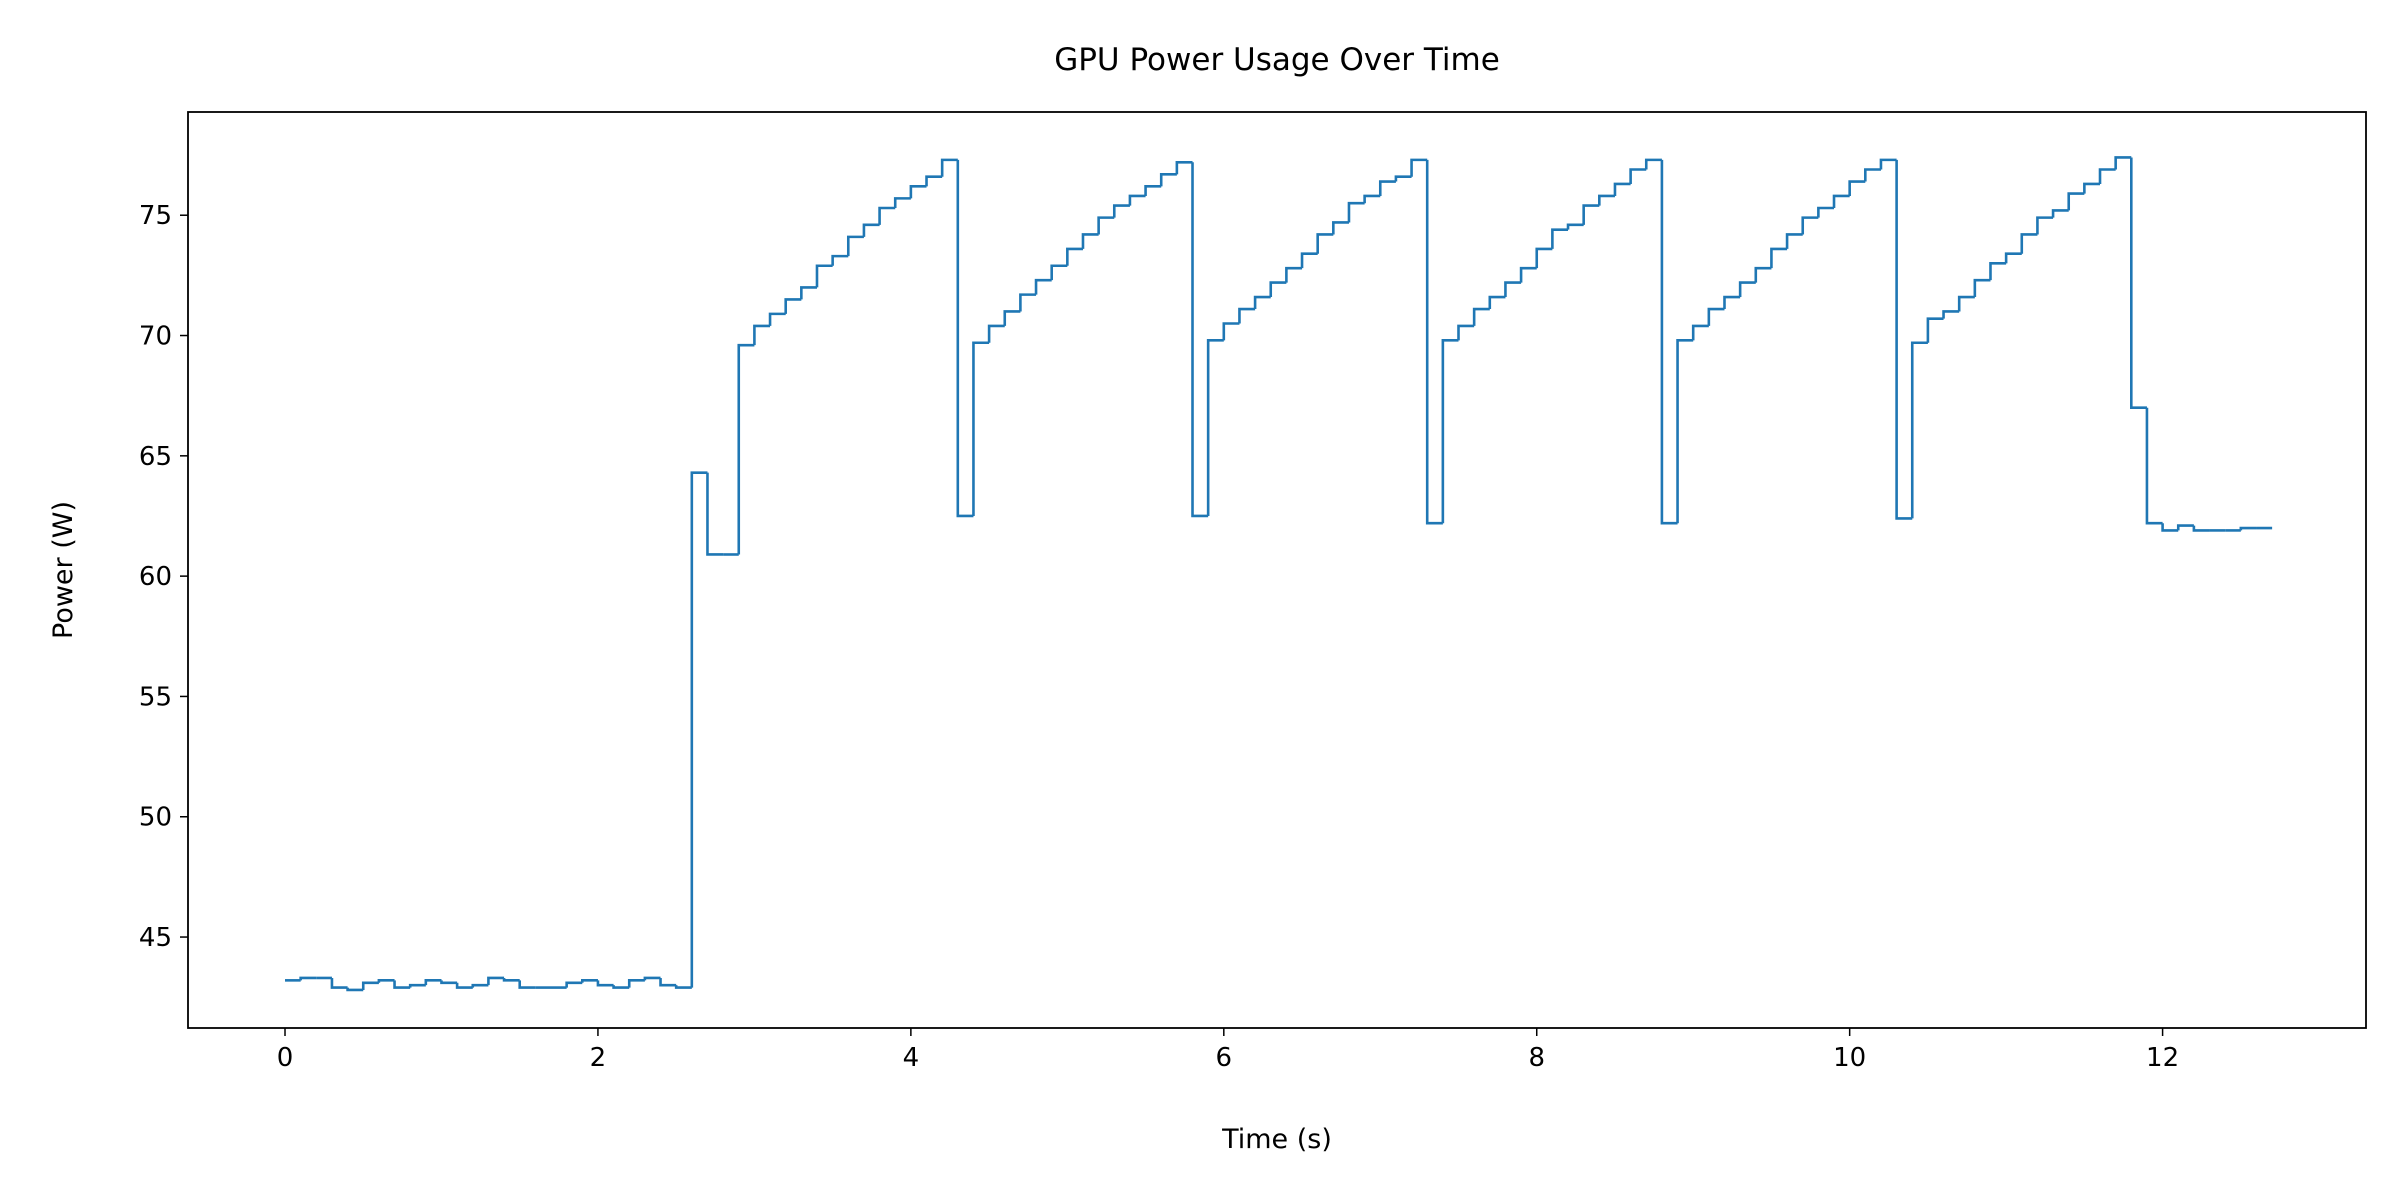 The width and height of the screenshot is (2400, 1200). Describe the element at coordinates (63, 570) in the screenshot. I see `y-axis-label: Power (W)` at that location.